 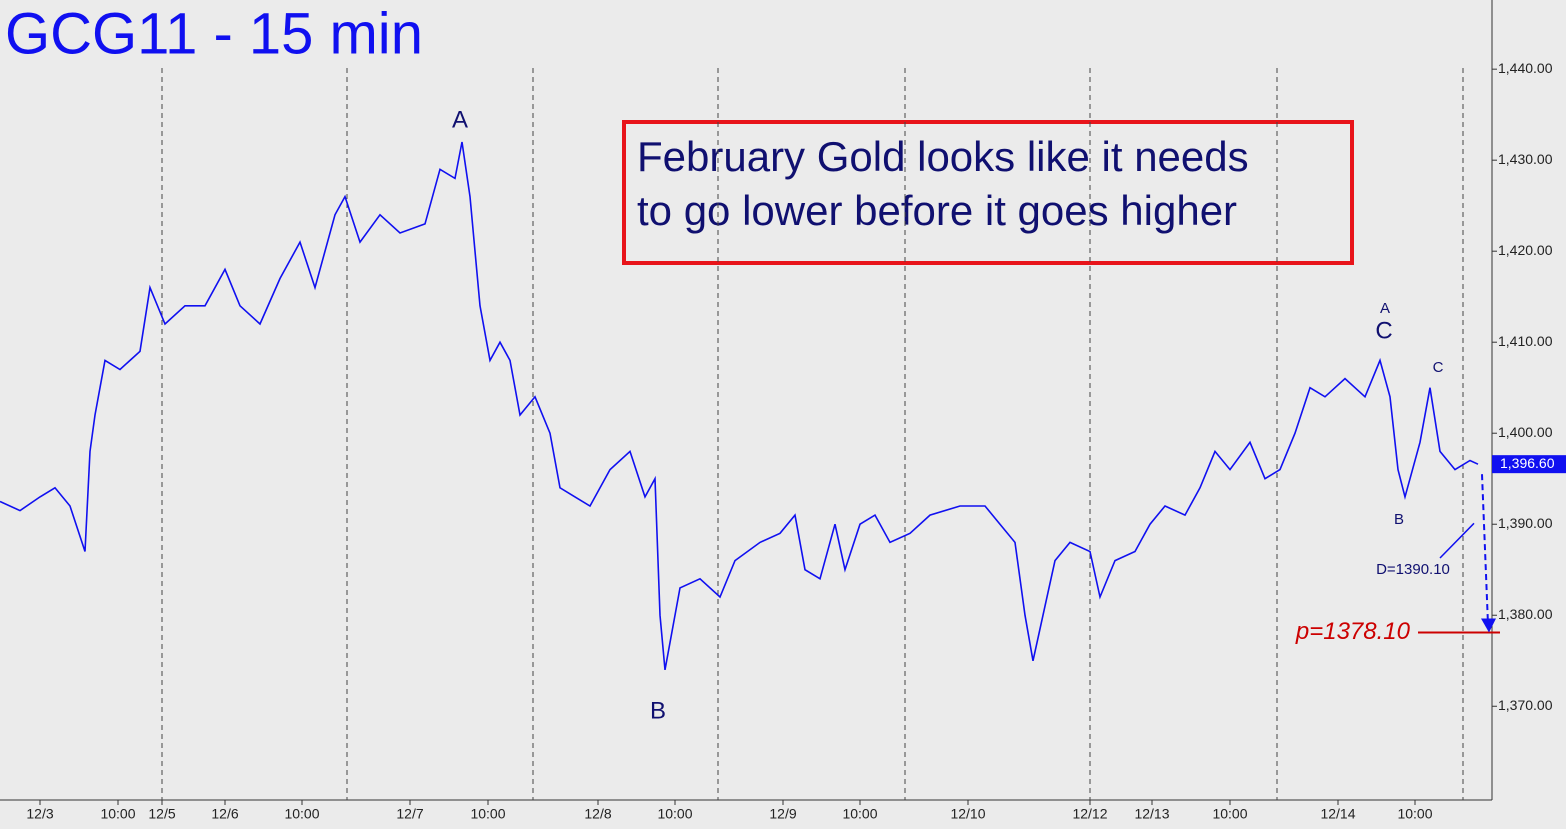 I want to click on target-label: p=1378.10, so click(x=1353, y=631).